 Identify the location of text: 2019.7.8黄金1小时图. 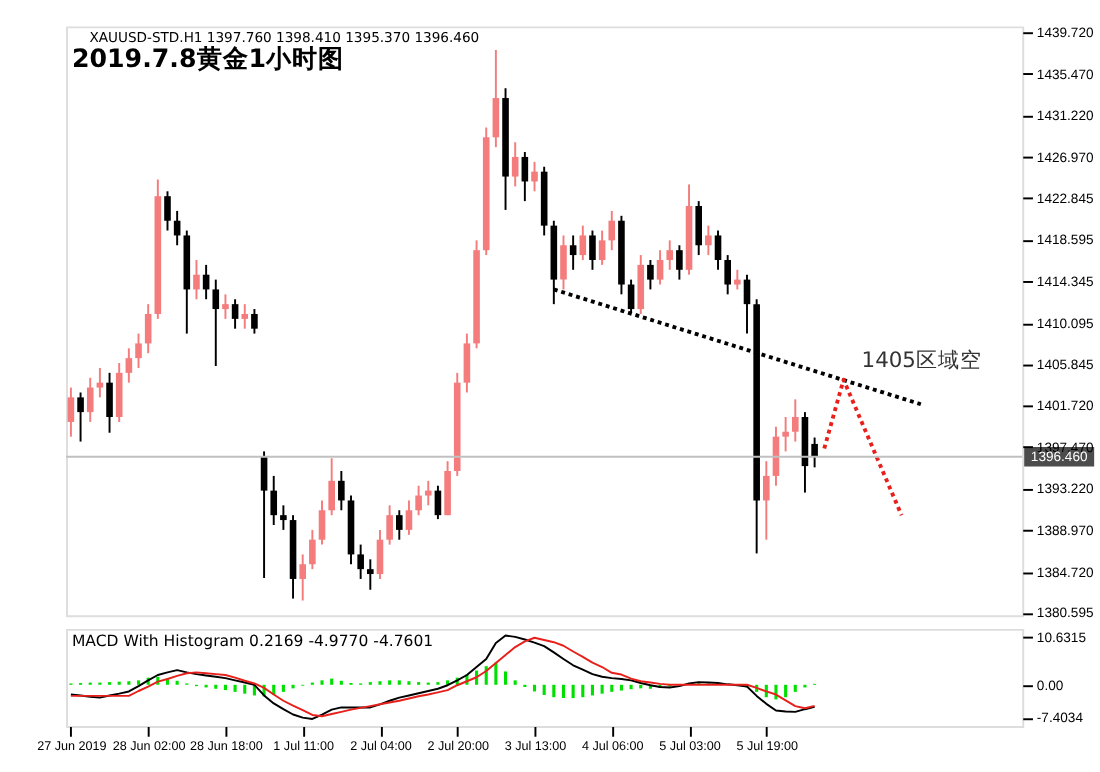
(208, 58).